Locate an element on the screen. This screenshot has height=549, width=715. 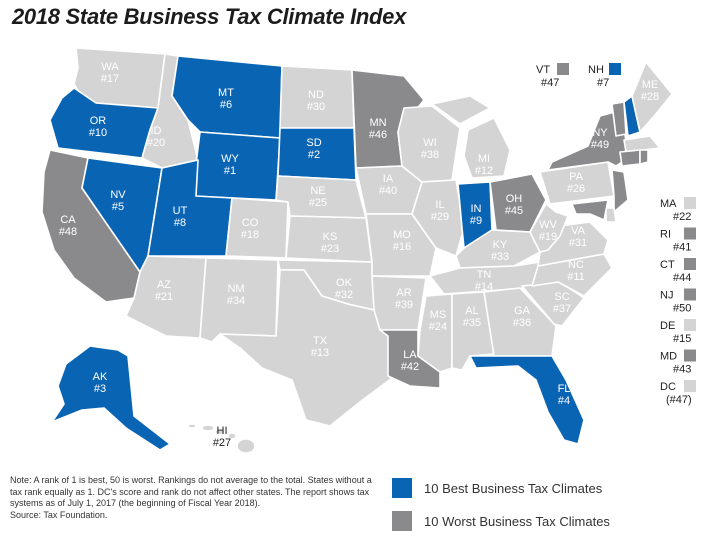
label-nm-rank: #34 is located at coordinates (236, 301).